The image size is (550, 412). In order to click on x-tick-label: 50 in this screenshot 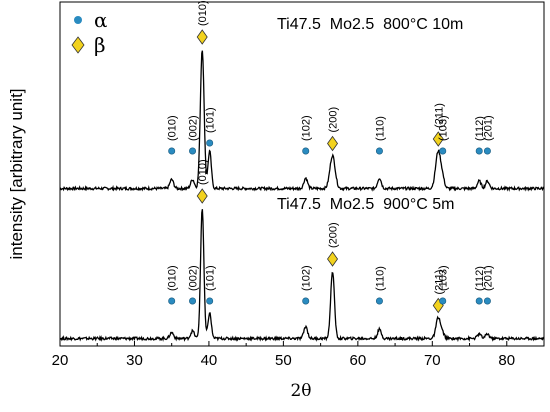, I will do `click(283, 360)`.